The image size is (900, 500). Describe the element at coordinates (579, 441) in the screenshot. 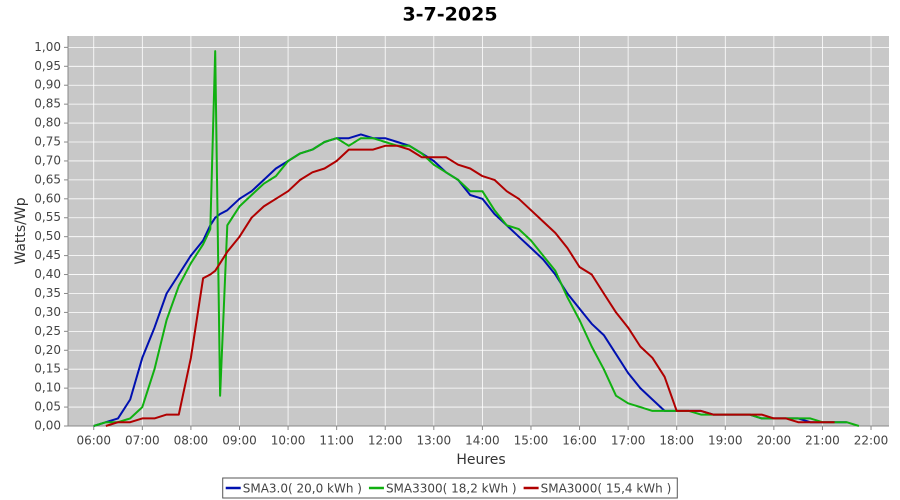

I see `x-tick-label: 16:00` at that location.